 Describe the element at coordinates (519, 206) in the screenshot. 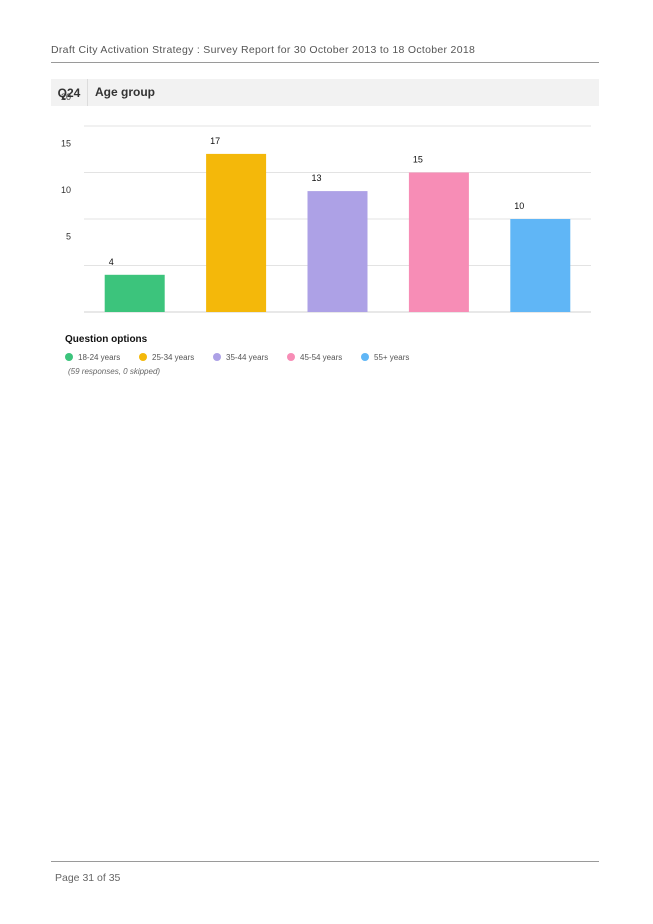

I see `bar-value-label: 10` at that location.